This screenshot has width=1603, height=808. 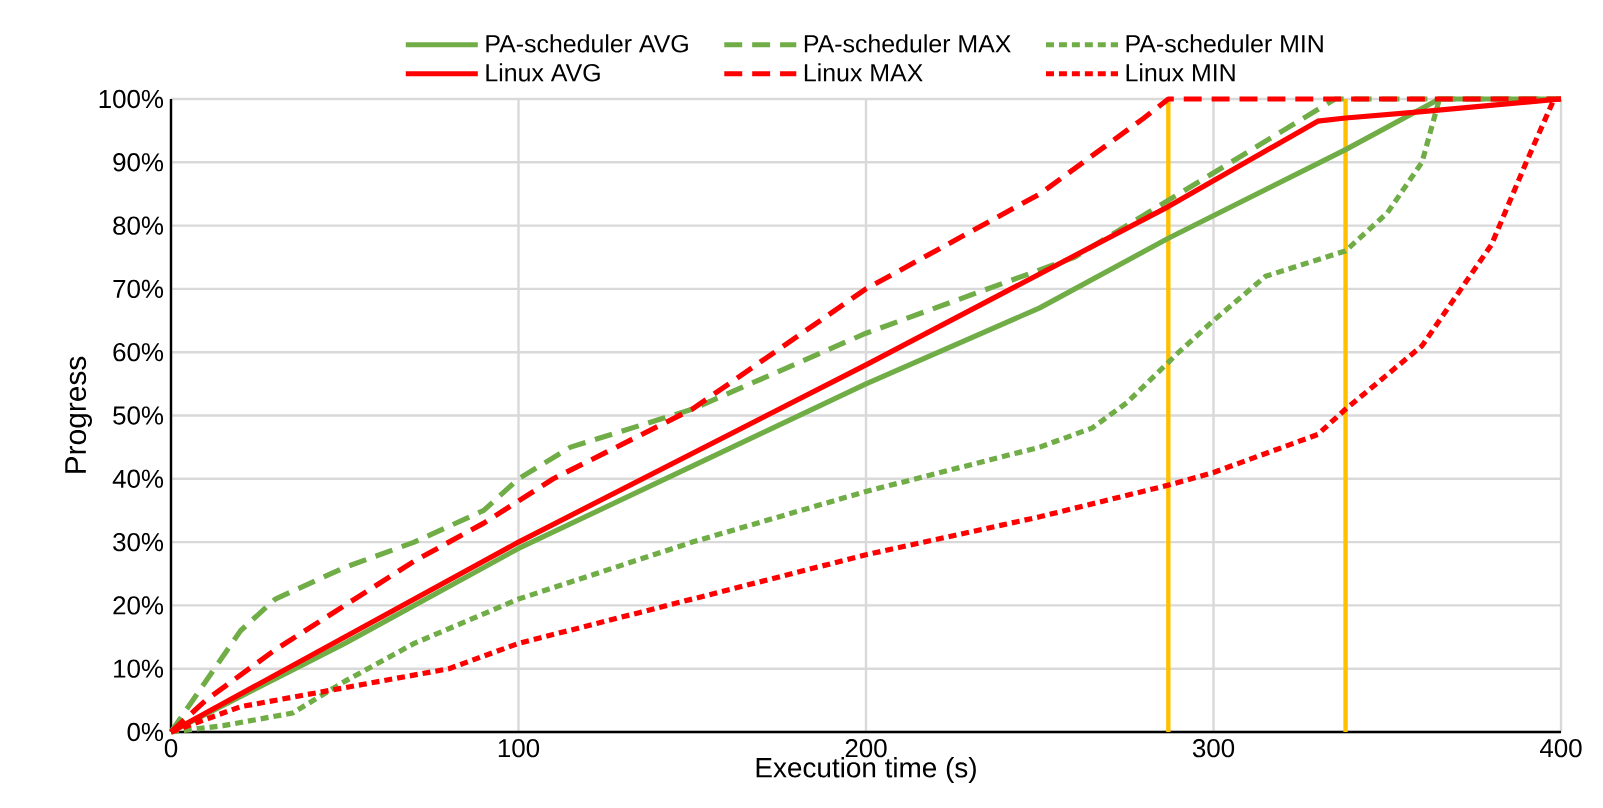 What do you see at coordinates (587, 43) in the screenshot?
I see `legend-label: PA-scheduler AVG` at bounding box center [587, 43].